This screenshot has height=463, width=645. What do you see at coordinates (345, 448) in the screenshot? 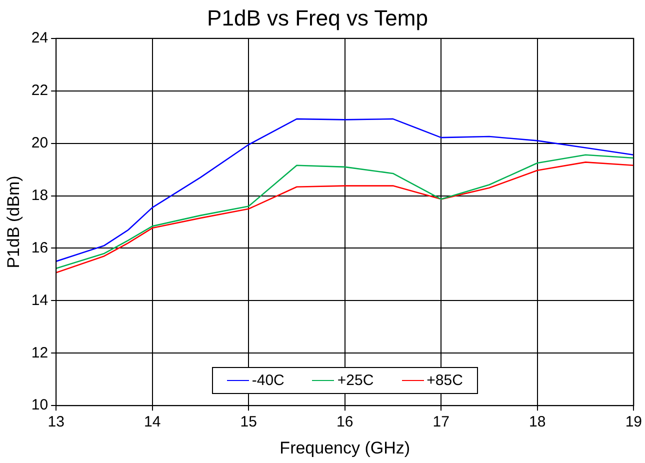
I see `x-axis-title: Frequency (GHz)` at bounding box center [345, 448].